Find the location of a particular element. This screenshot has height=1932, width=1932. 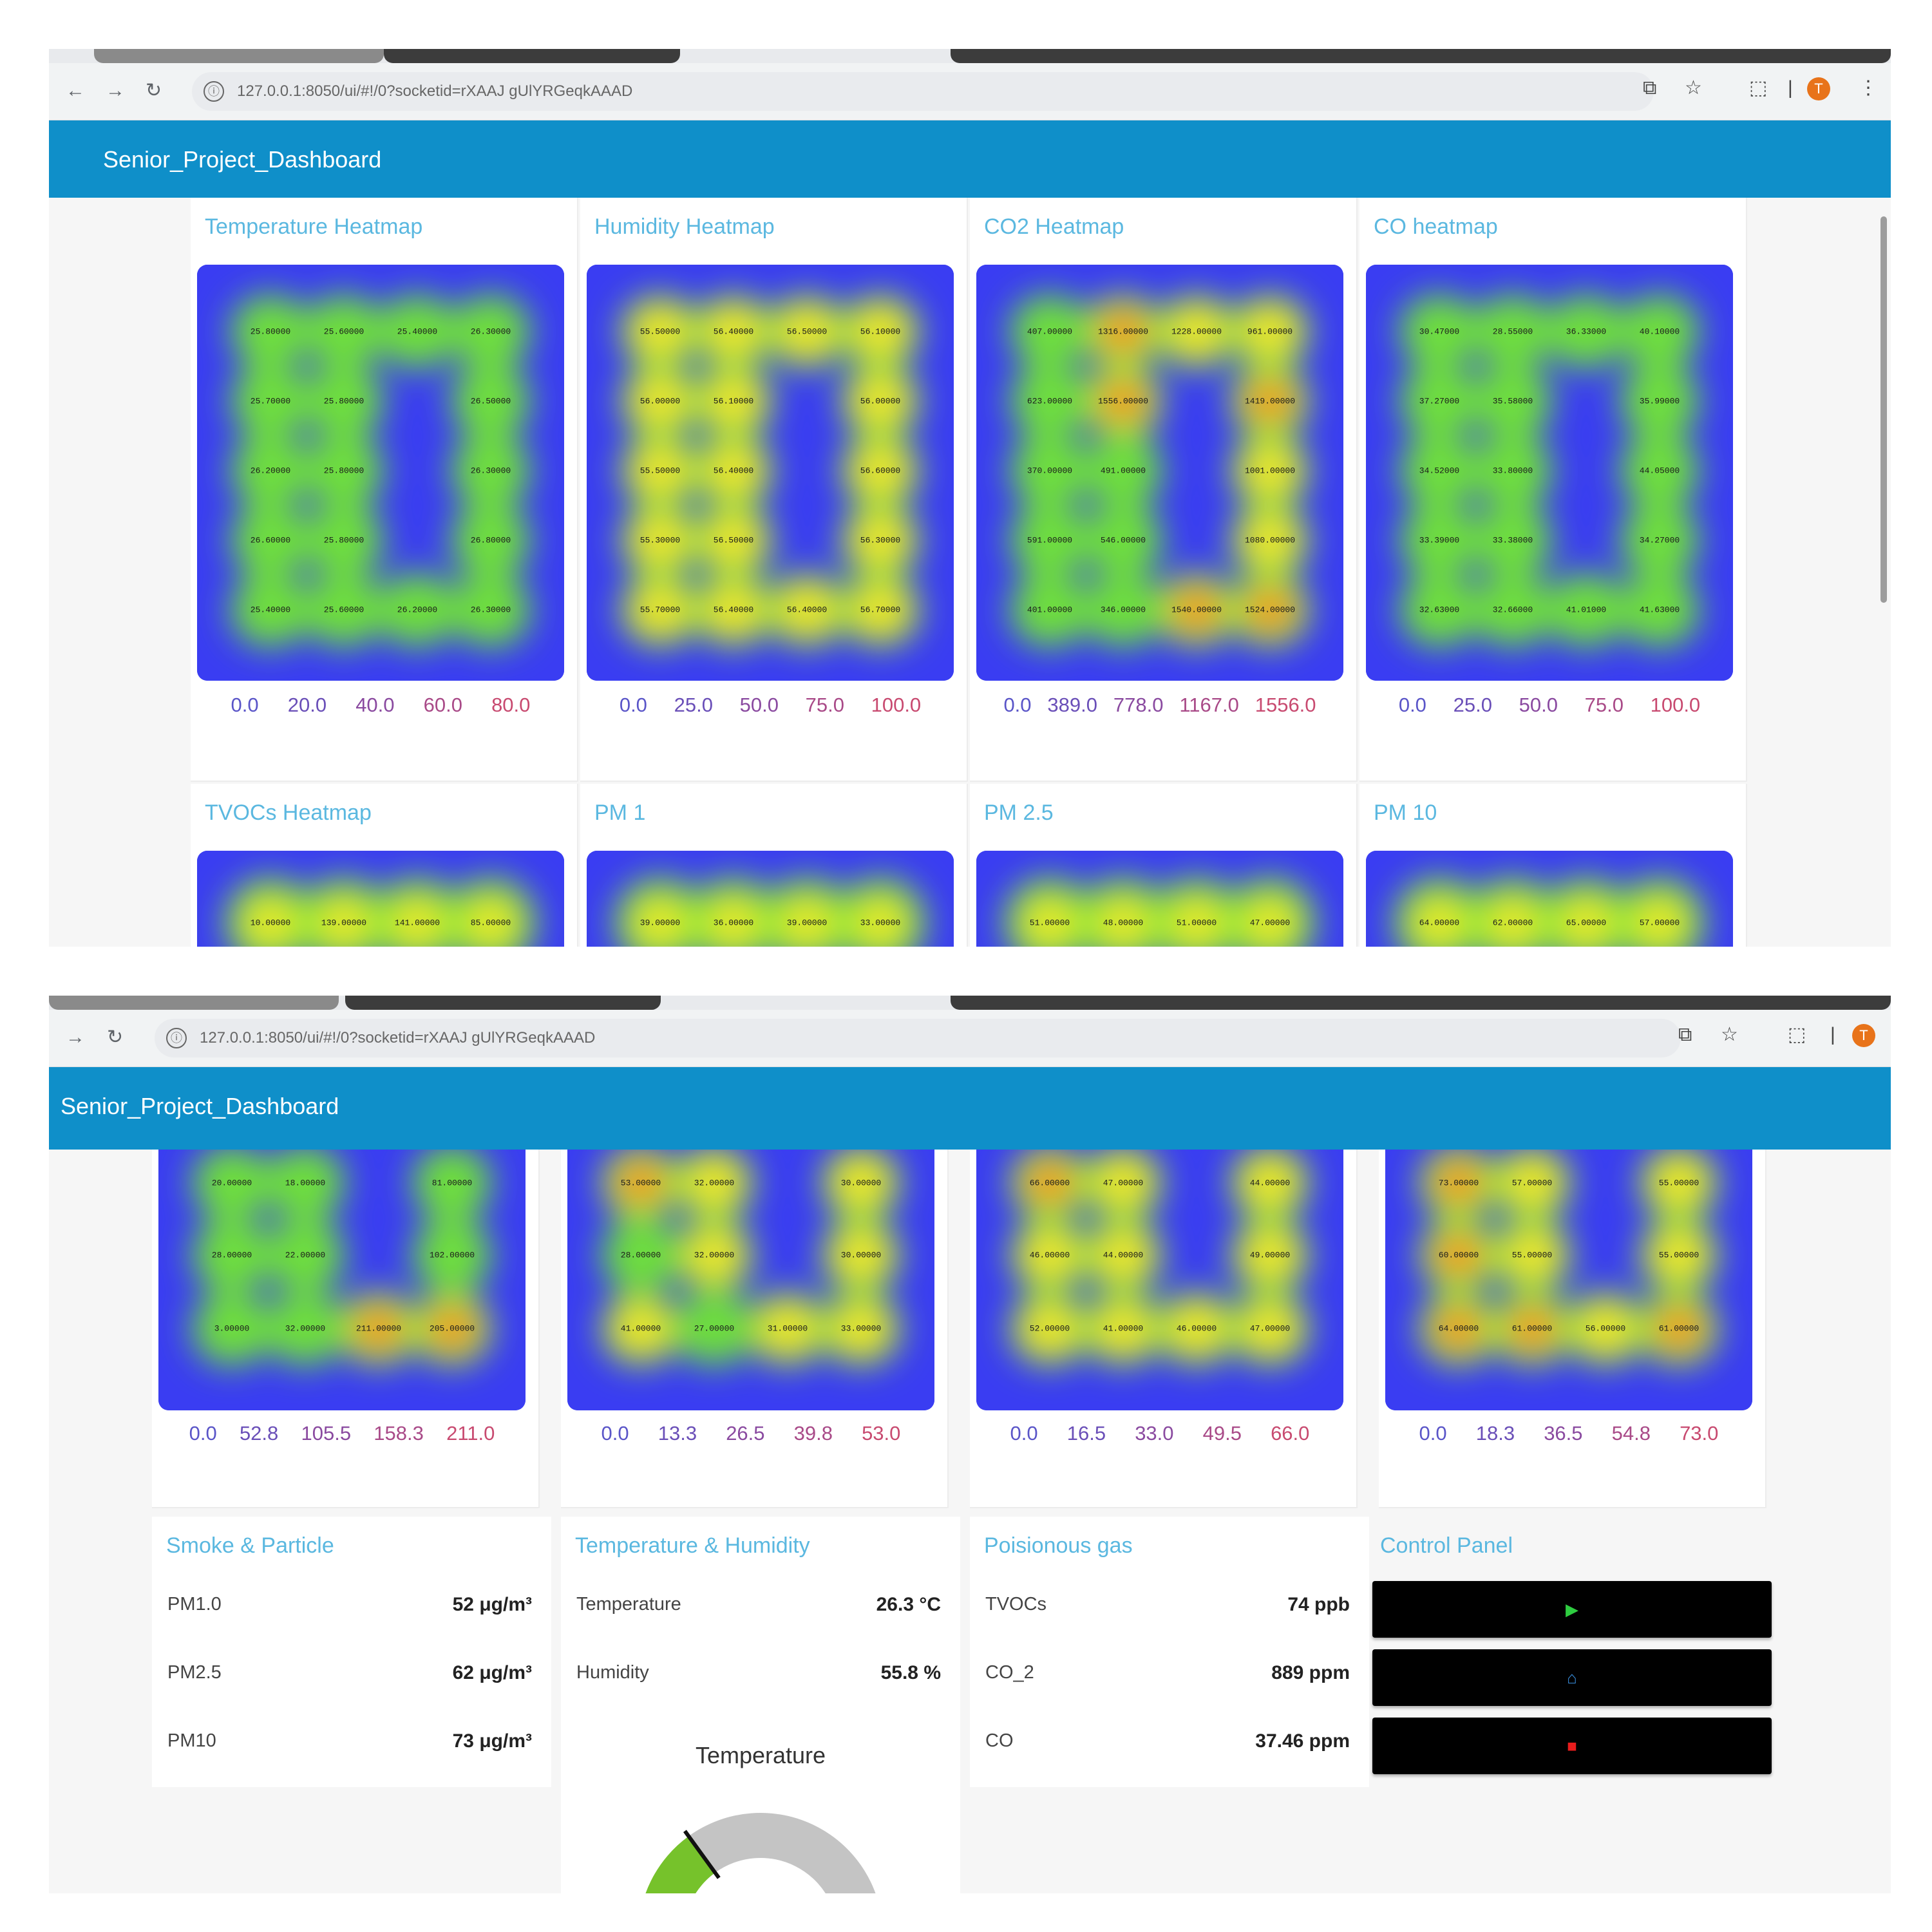

heatmap-value: 56.60000 is located at coordinates (880, 471).